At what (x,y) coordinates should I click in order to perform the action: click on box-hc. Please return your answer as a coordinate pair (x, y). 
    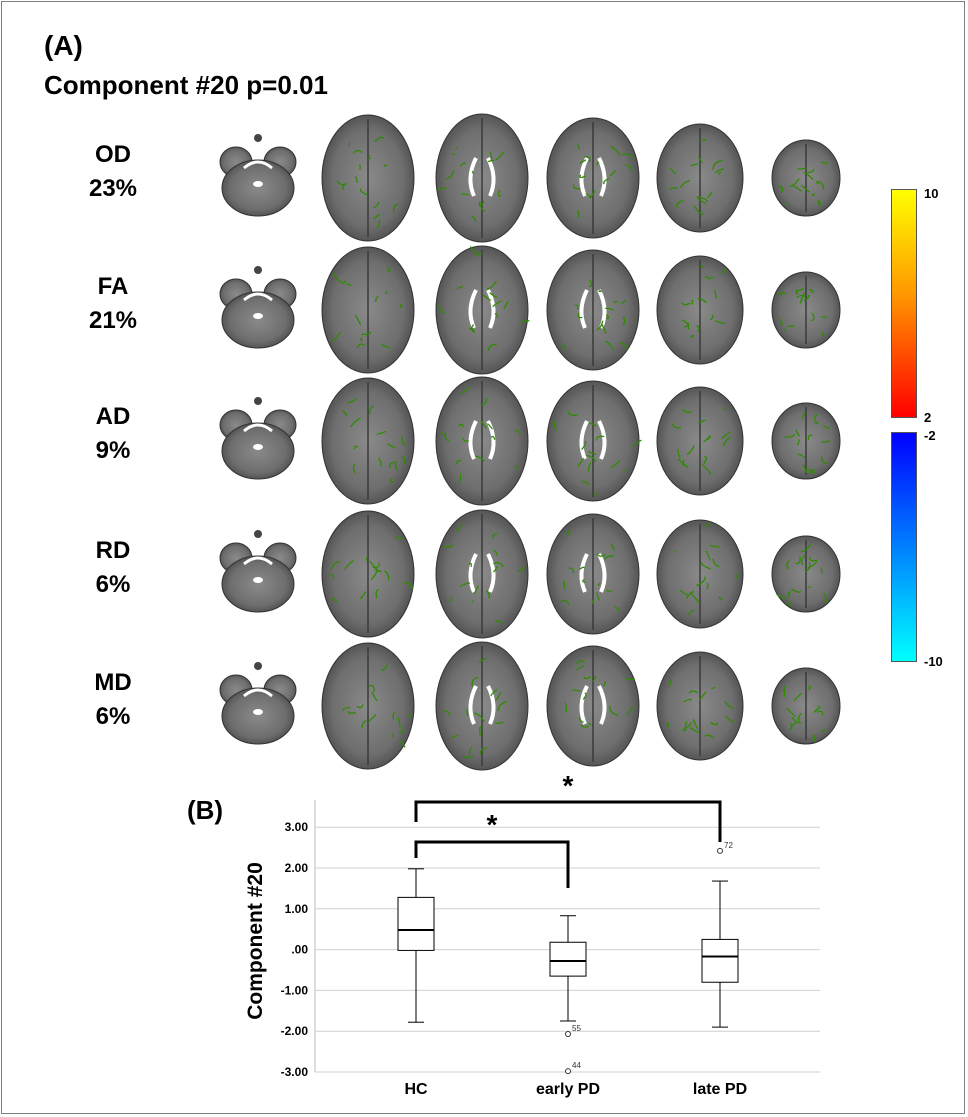
    Looking at the image, I should click on (416, 945).